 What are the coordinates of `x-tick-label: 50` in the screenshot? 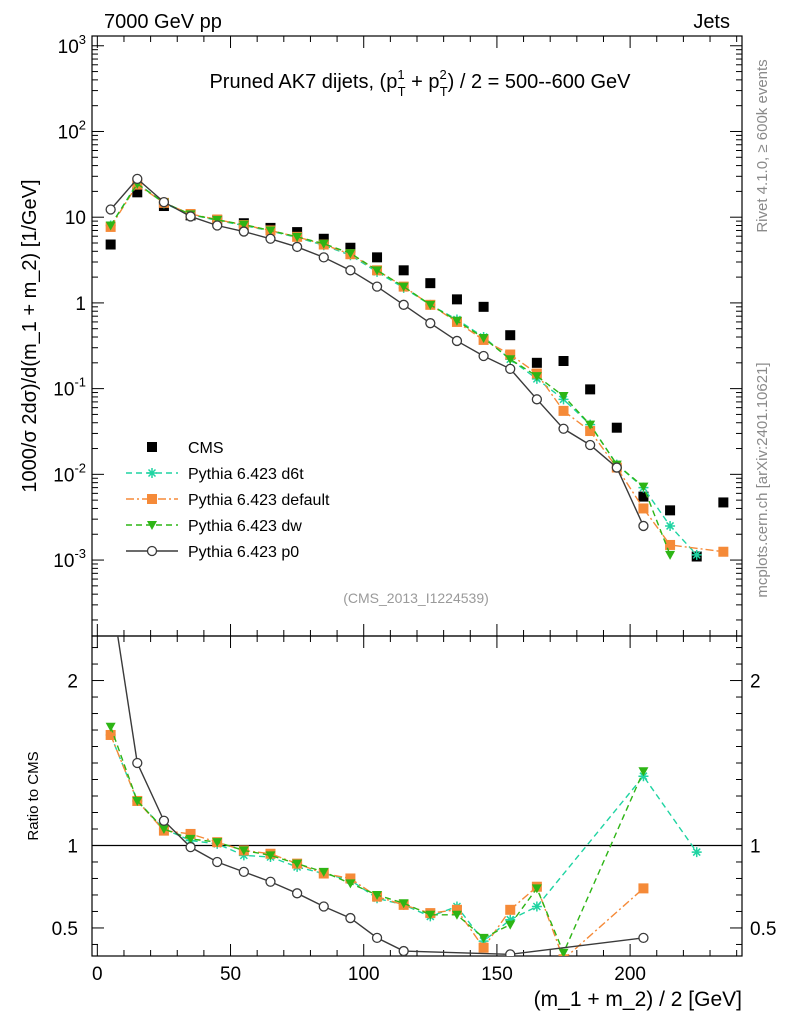 It's located at (230, 974).